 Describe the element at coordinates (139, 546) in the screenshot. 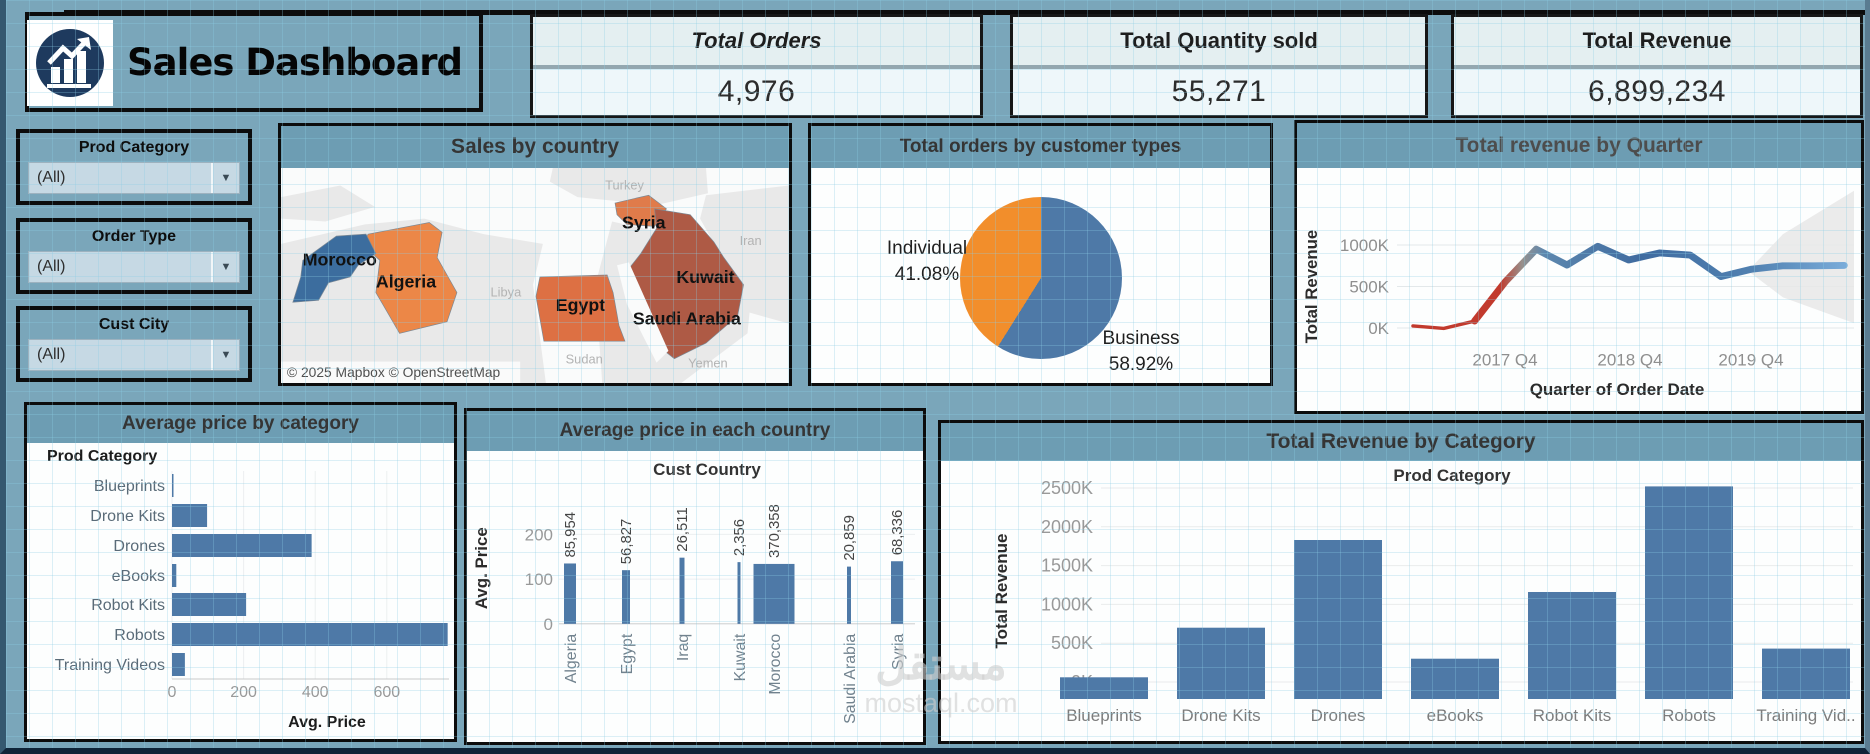

I see `category-label-drones: Drones` at that location.